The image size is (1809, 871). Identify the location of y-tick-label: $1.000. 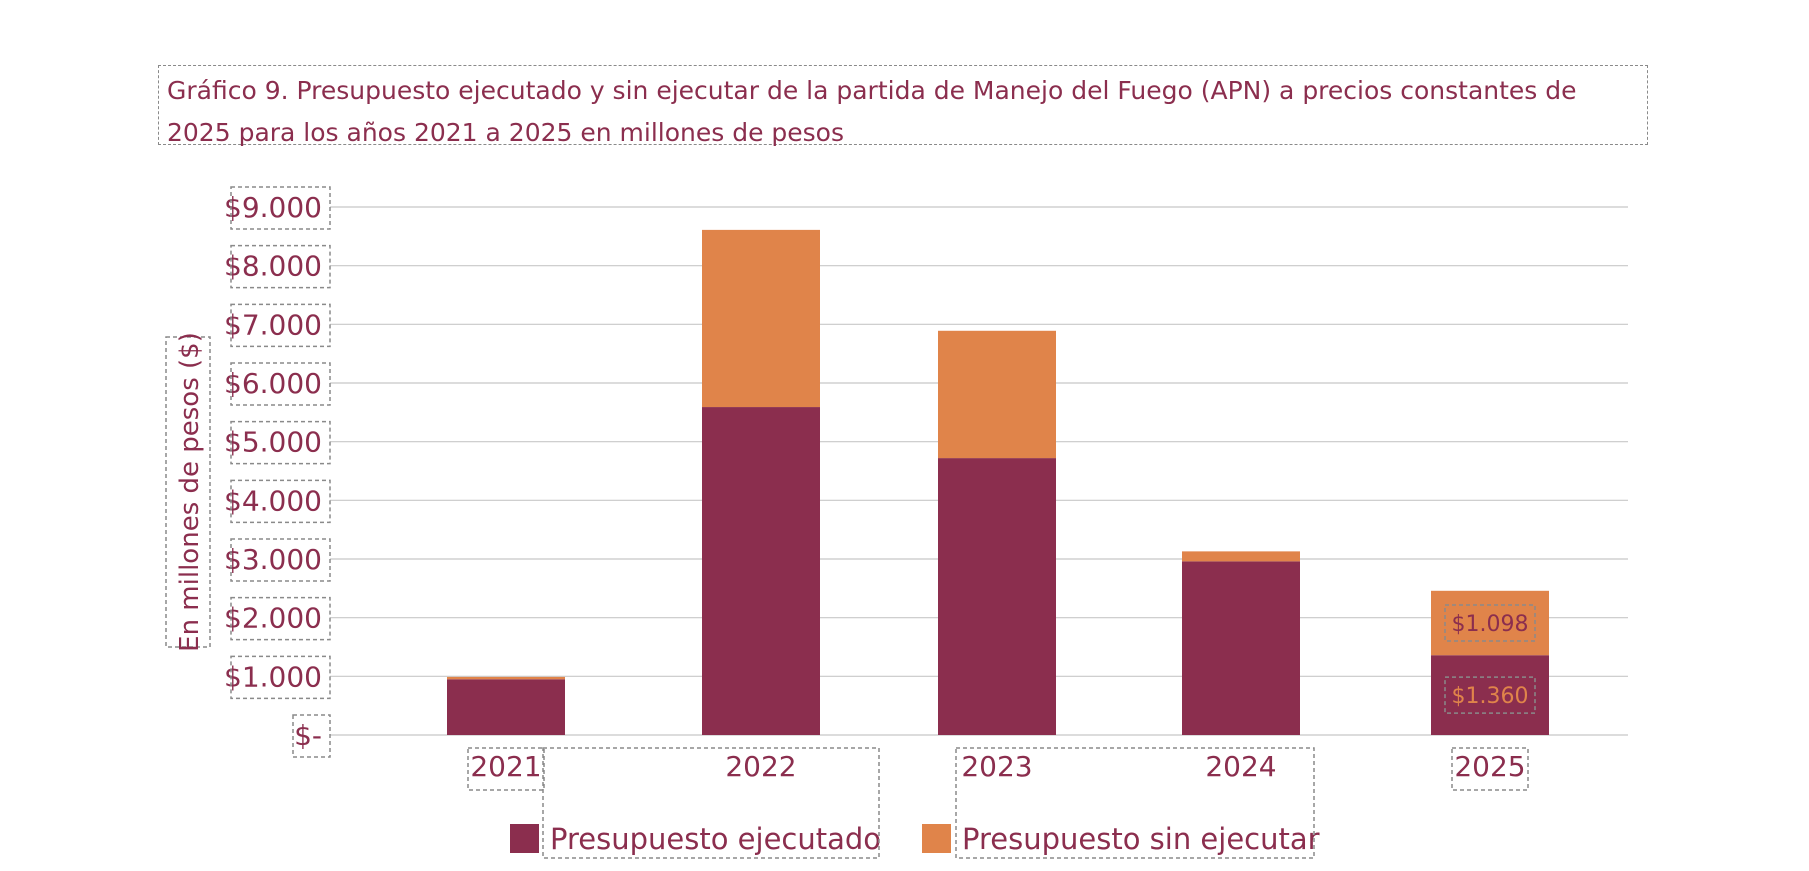
(273, 676).